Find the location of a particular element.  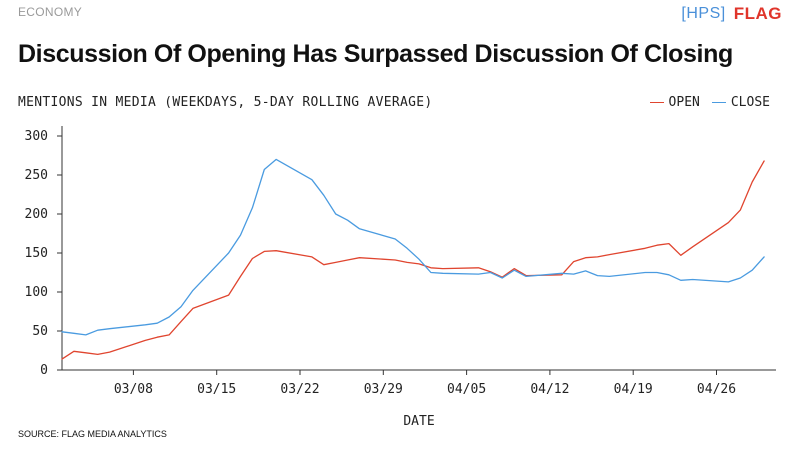

hps-logo: [HPS] is located at coordinates (703, 13).